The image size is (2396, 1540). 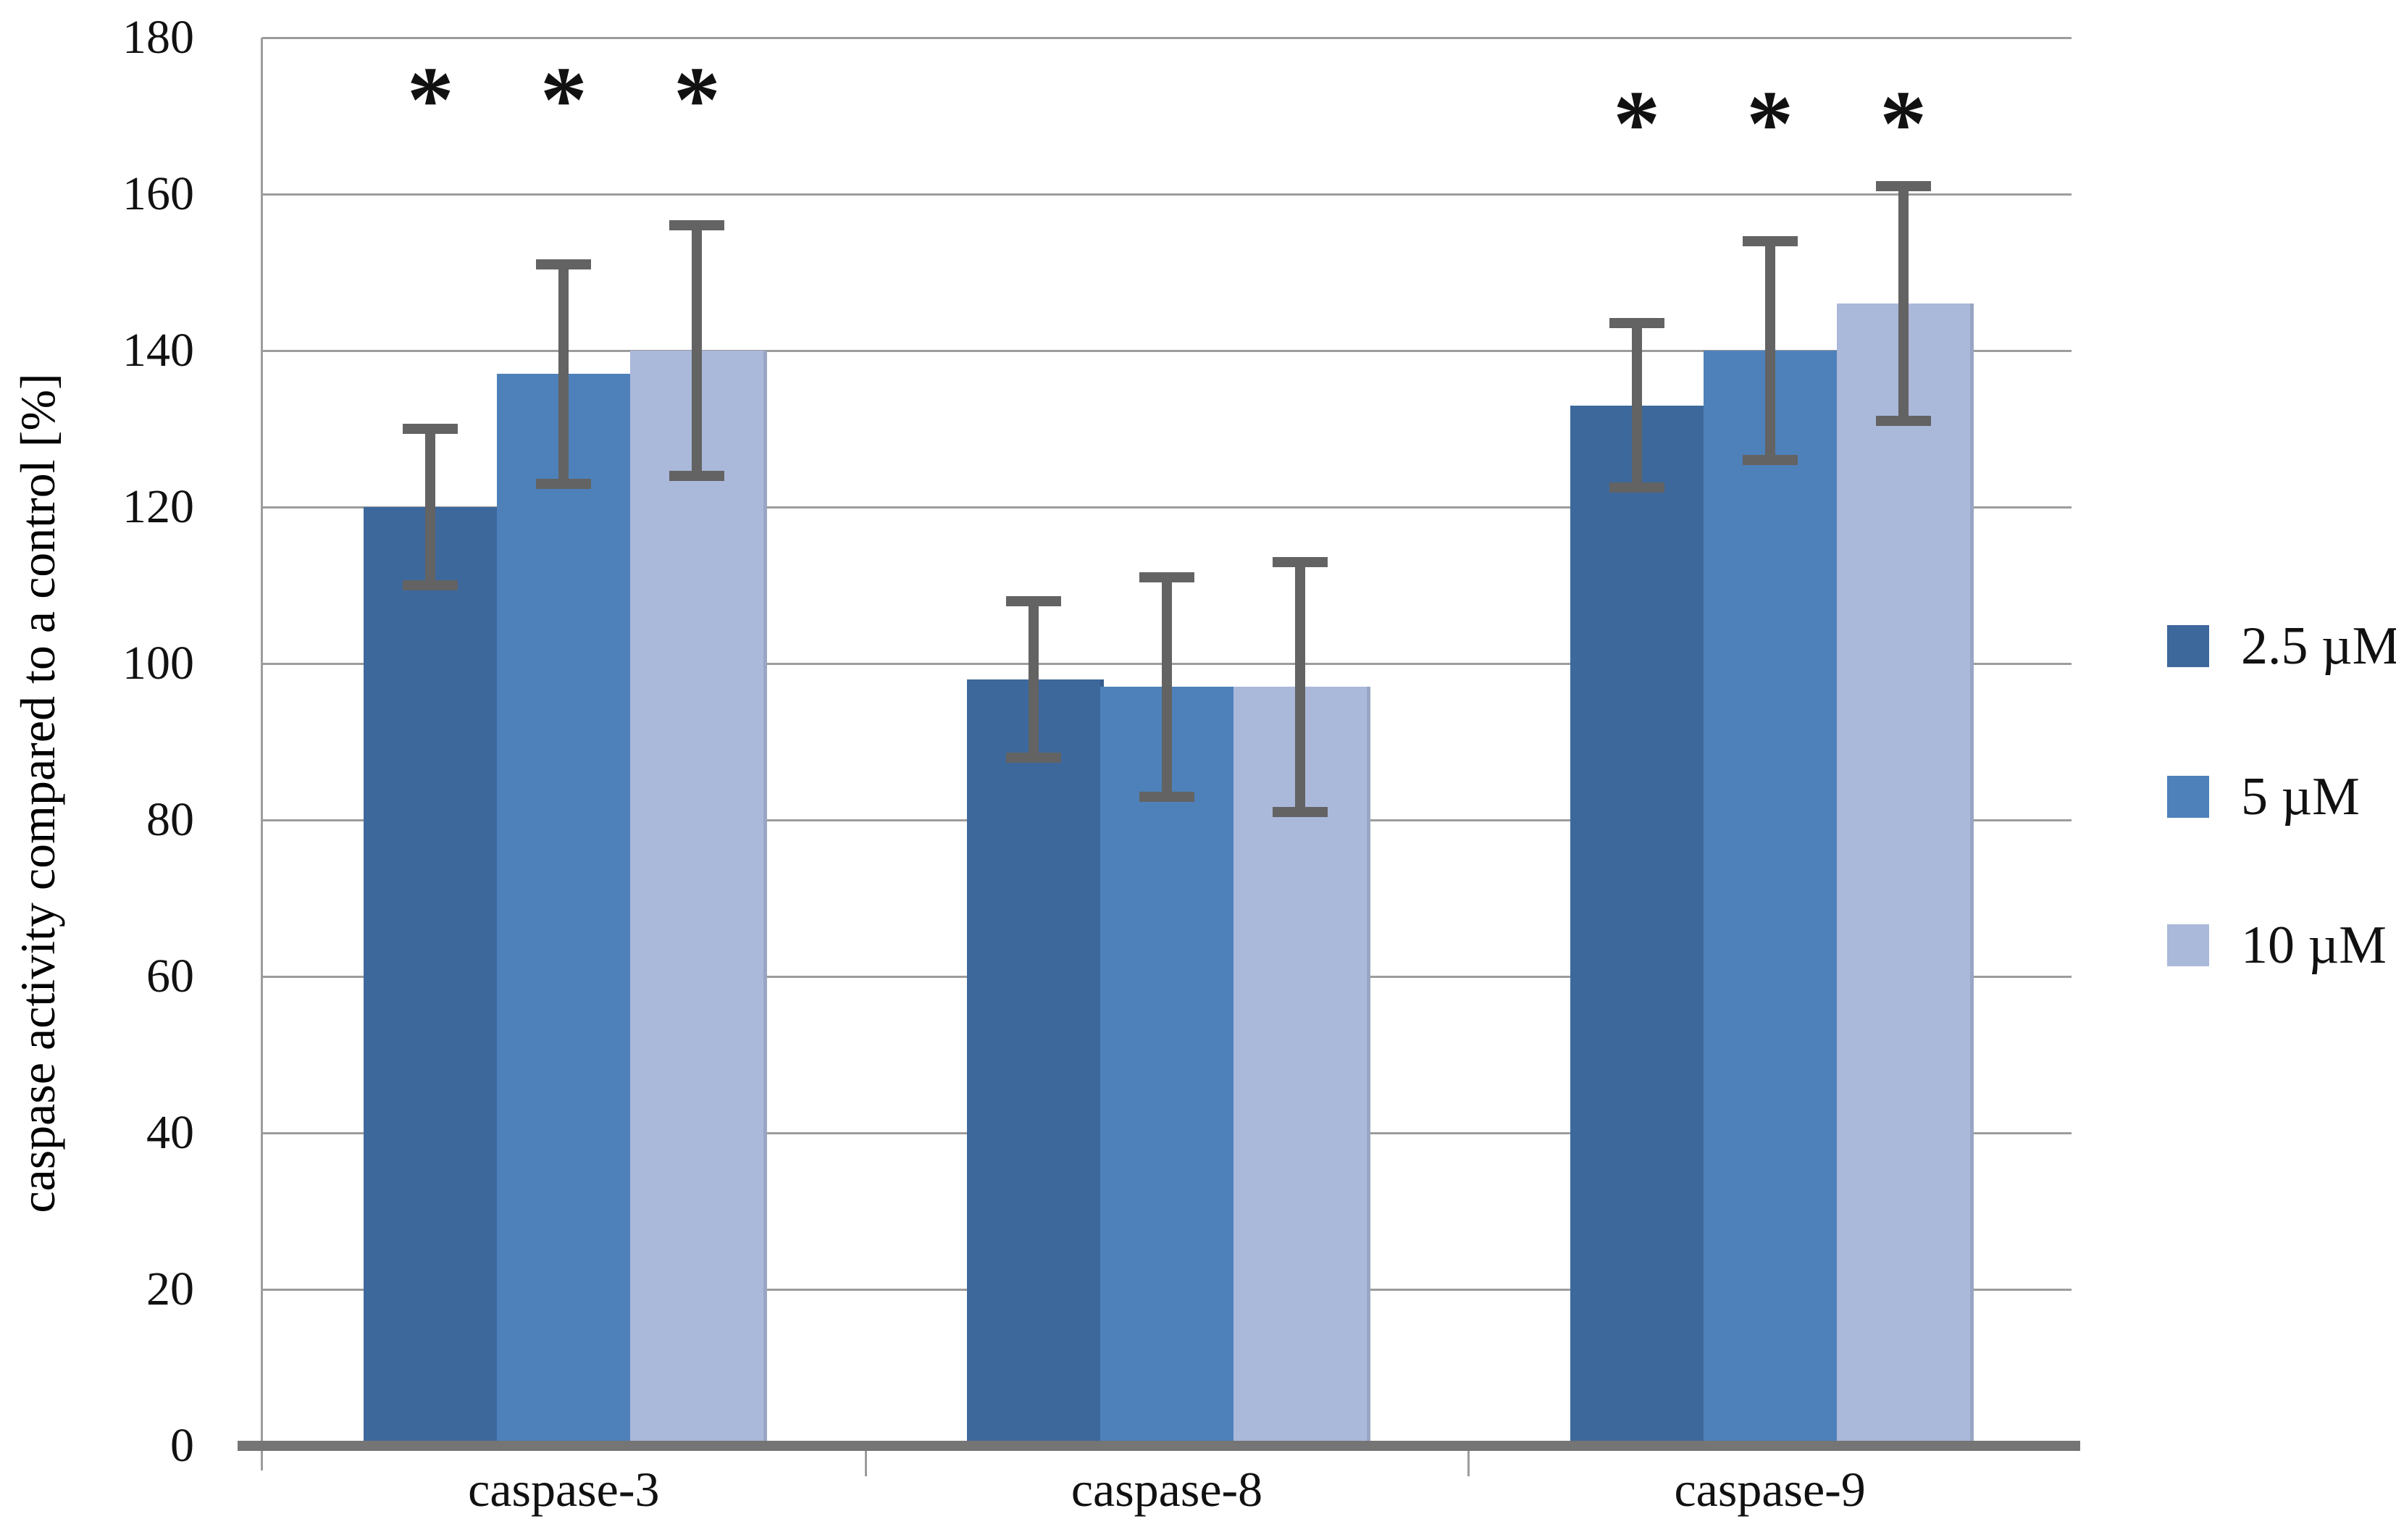 What do you see at coordinates (2188, 797) in the screenshot?
I see `legend-swatch-5µM` at bounding box center [2188, 797].